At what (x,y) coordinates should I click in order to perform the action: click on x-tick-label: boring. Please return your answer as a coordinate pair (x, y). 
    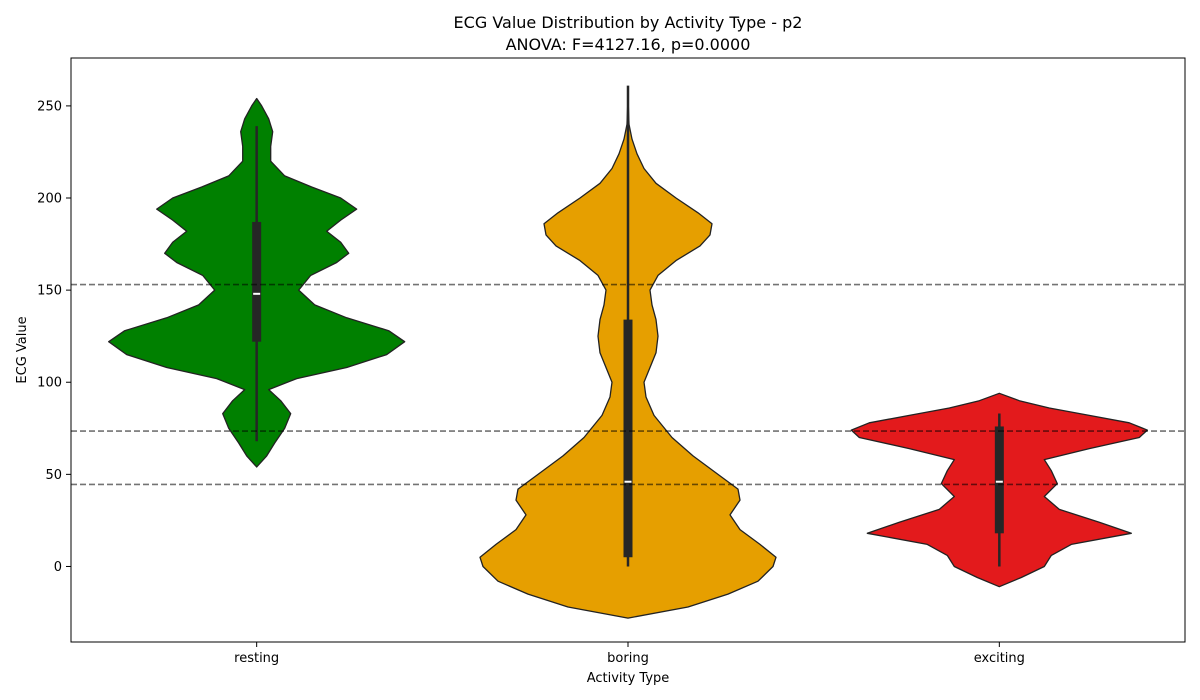
    Looking at the image, I should click on (628, 658).